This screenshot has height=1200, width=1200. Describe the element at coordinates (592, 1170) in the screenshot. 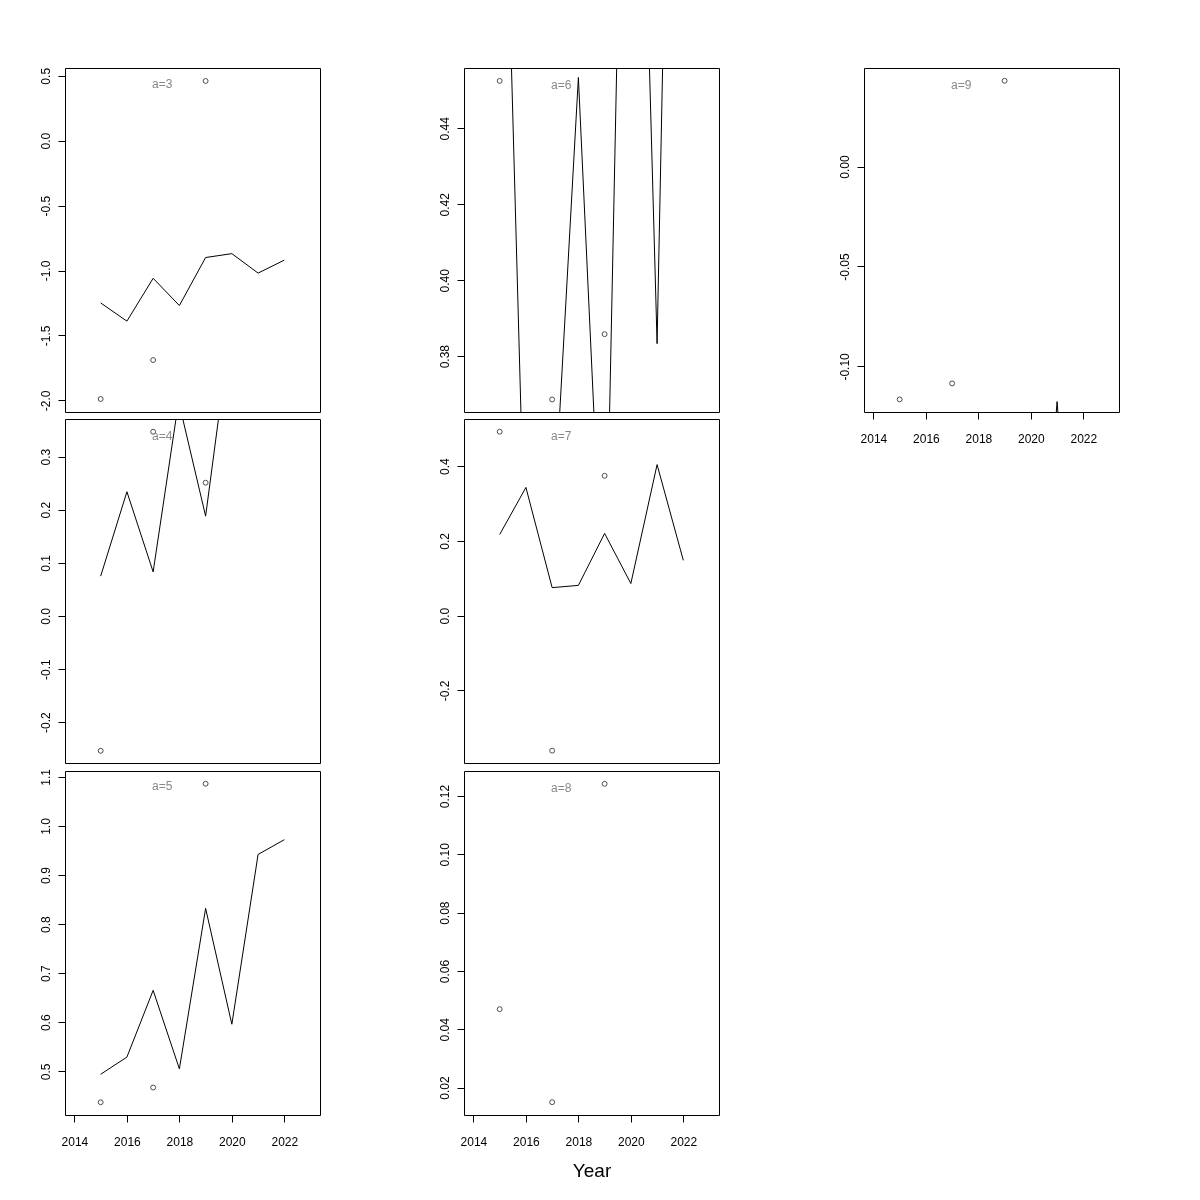

I see `x-axis-title: Year` at that location.